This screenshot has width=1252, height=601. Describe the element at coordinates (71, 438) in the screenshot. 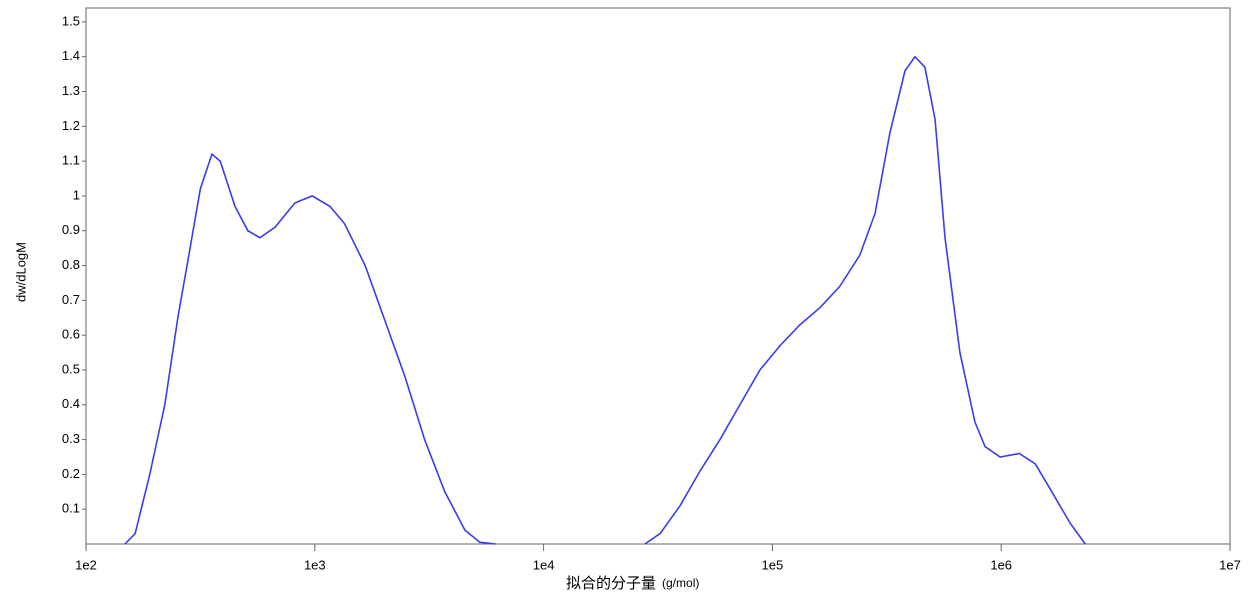

I see `y-tick-label: 0.3` at that location.